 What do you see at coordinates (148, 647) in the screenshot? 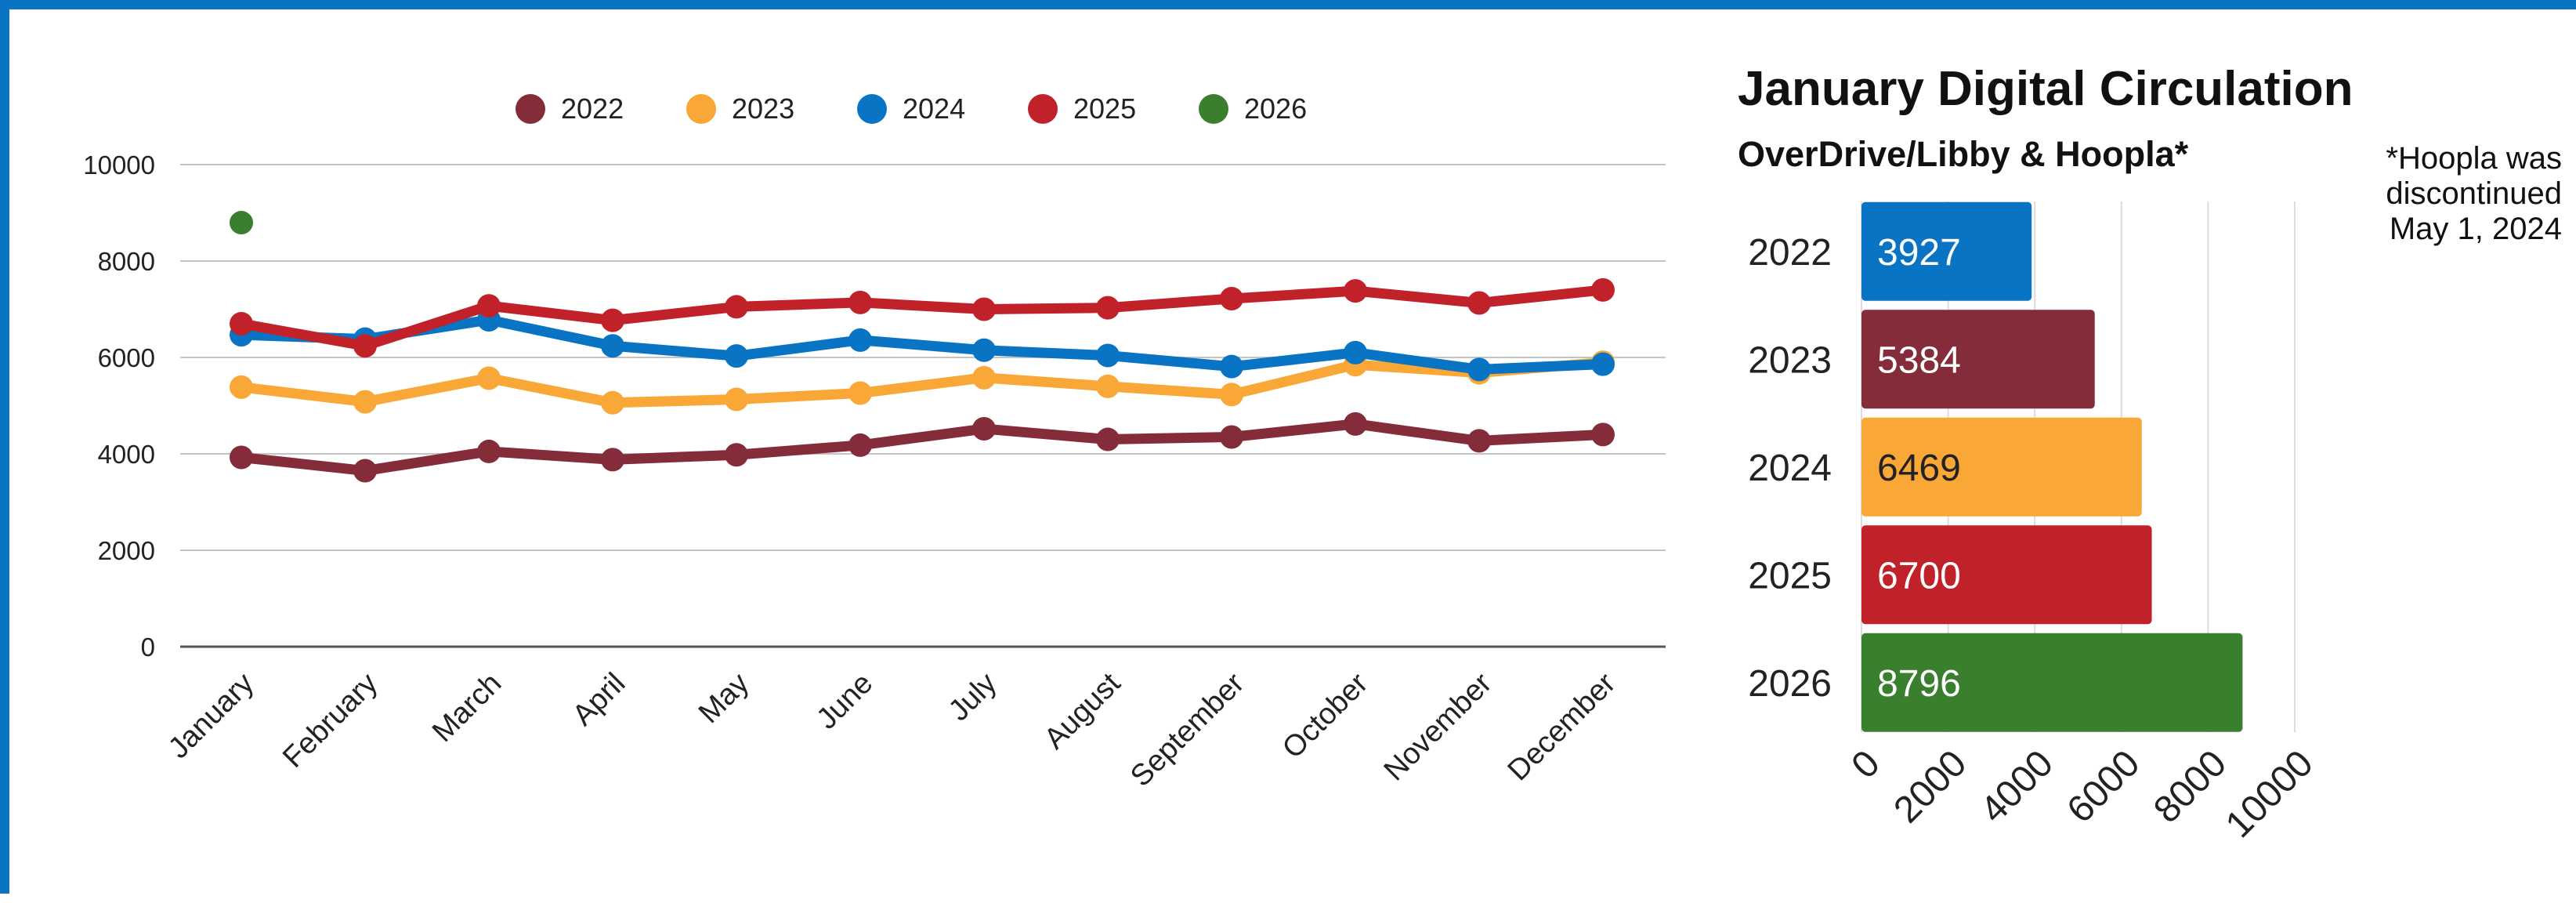
I see `line-chart-y-tick-label: 0` at bounding box center [148, 647].